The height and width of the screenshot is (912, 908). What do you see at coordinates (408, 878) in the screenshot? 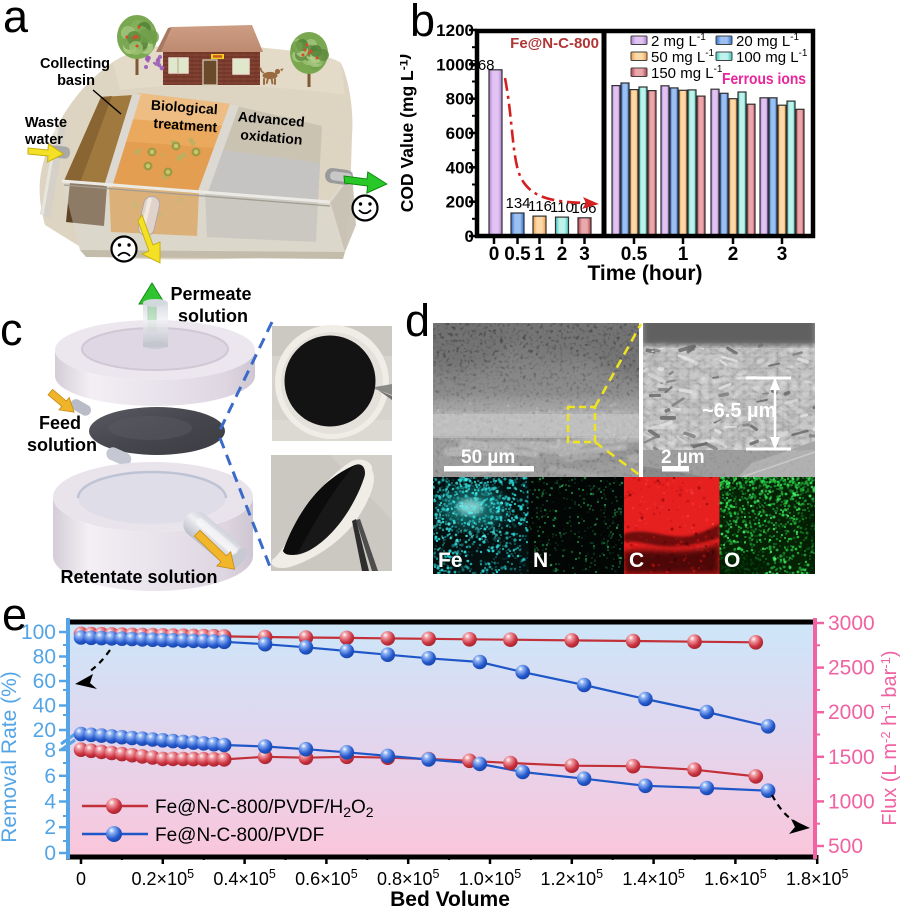
I see `svg-text: 0.8×10⁵` at bounding box center [408, 878].